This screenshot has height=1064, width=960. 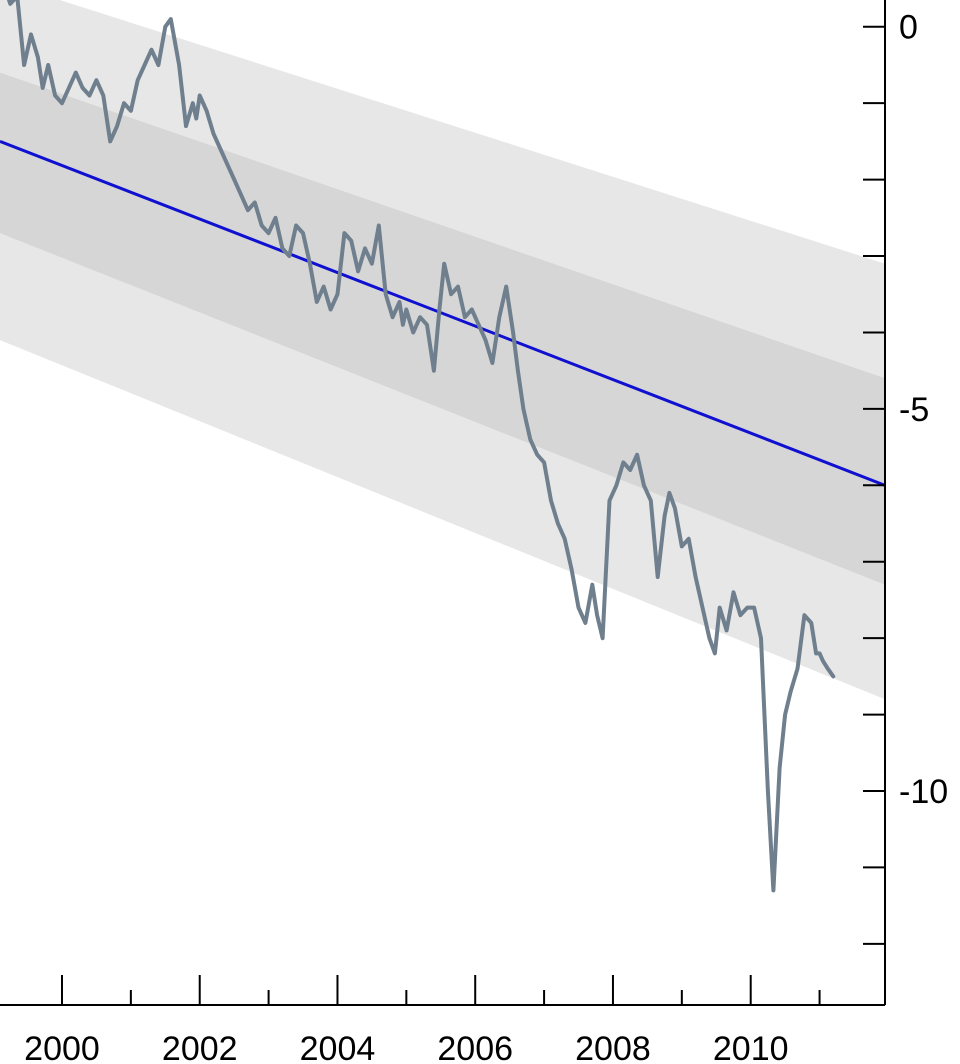 I want to click on y-tick-label: 0, so click(x=908, y=28).